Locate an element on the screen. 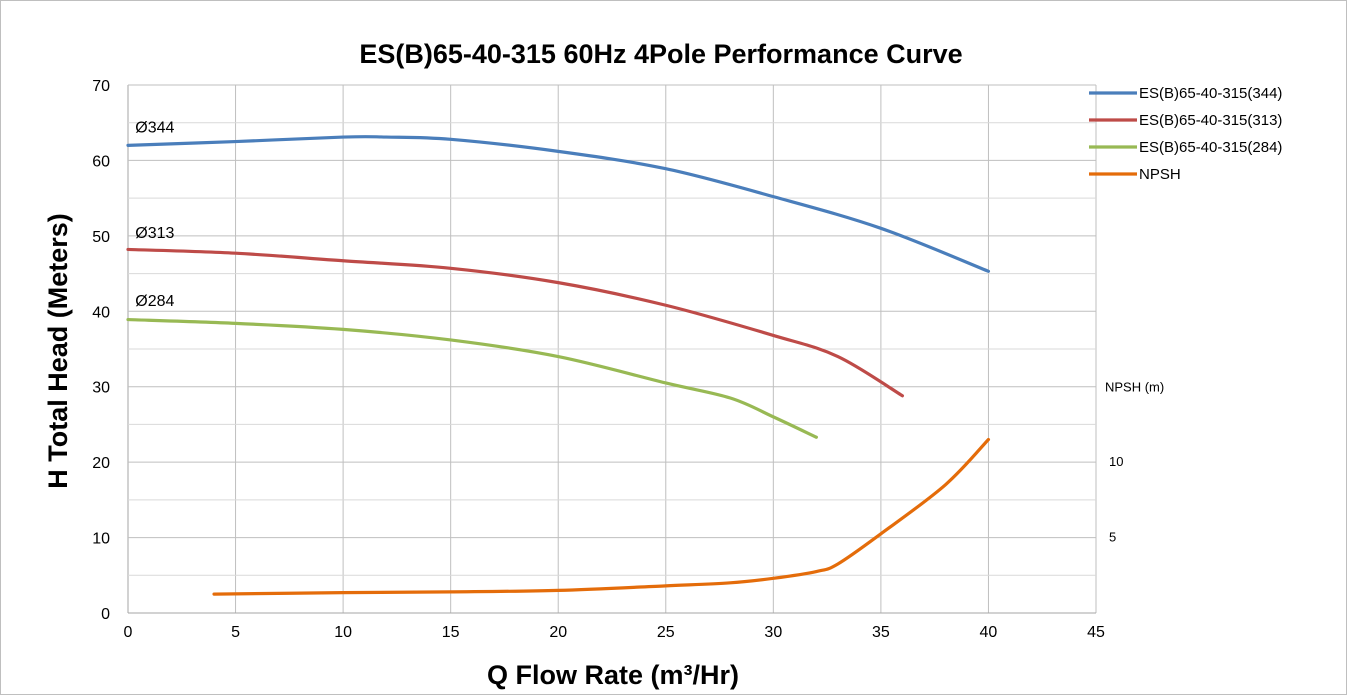 The height and width of the screenshot is (695, 1347). y-tick-label: 50 is located at coordinates (101, 237).